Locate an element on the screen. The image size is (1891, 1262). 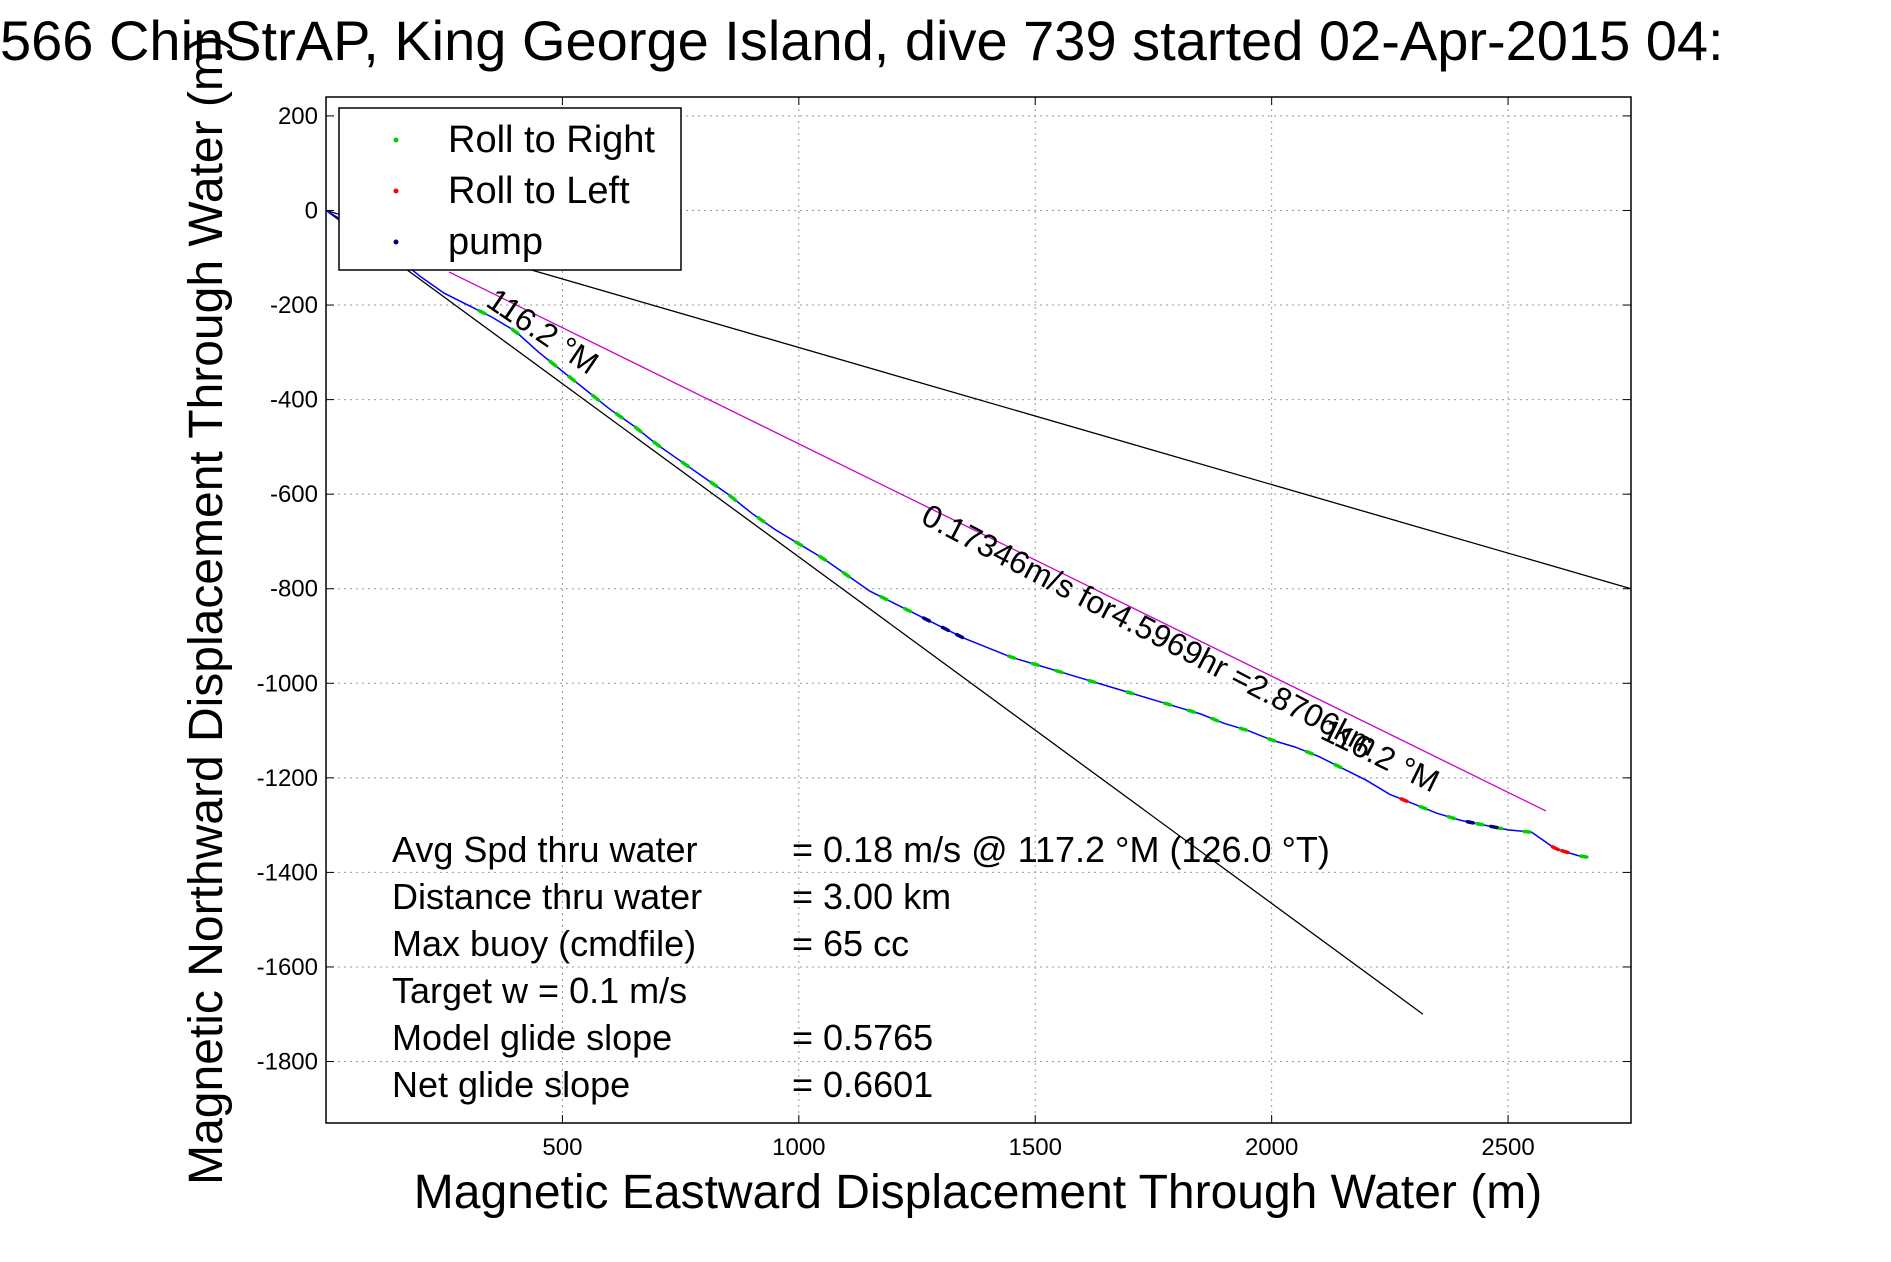
x-tick-label: 2500 is located at coordinates (1507, 1147).